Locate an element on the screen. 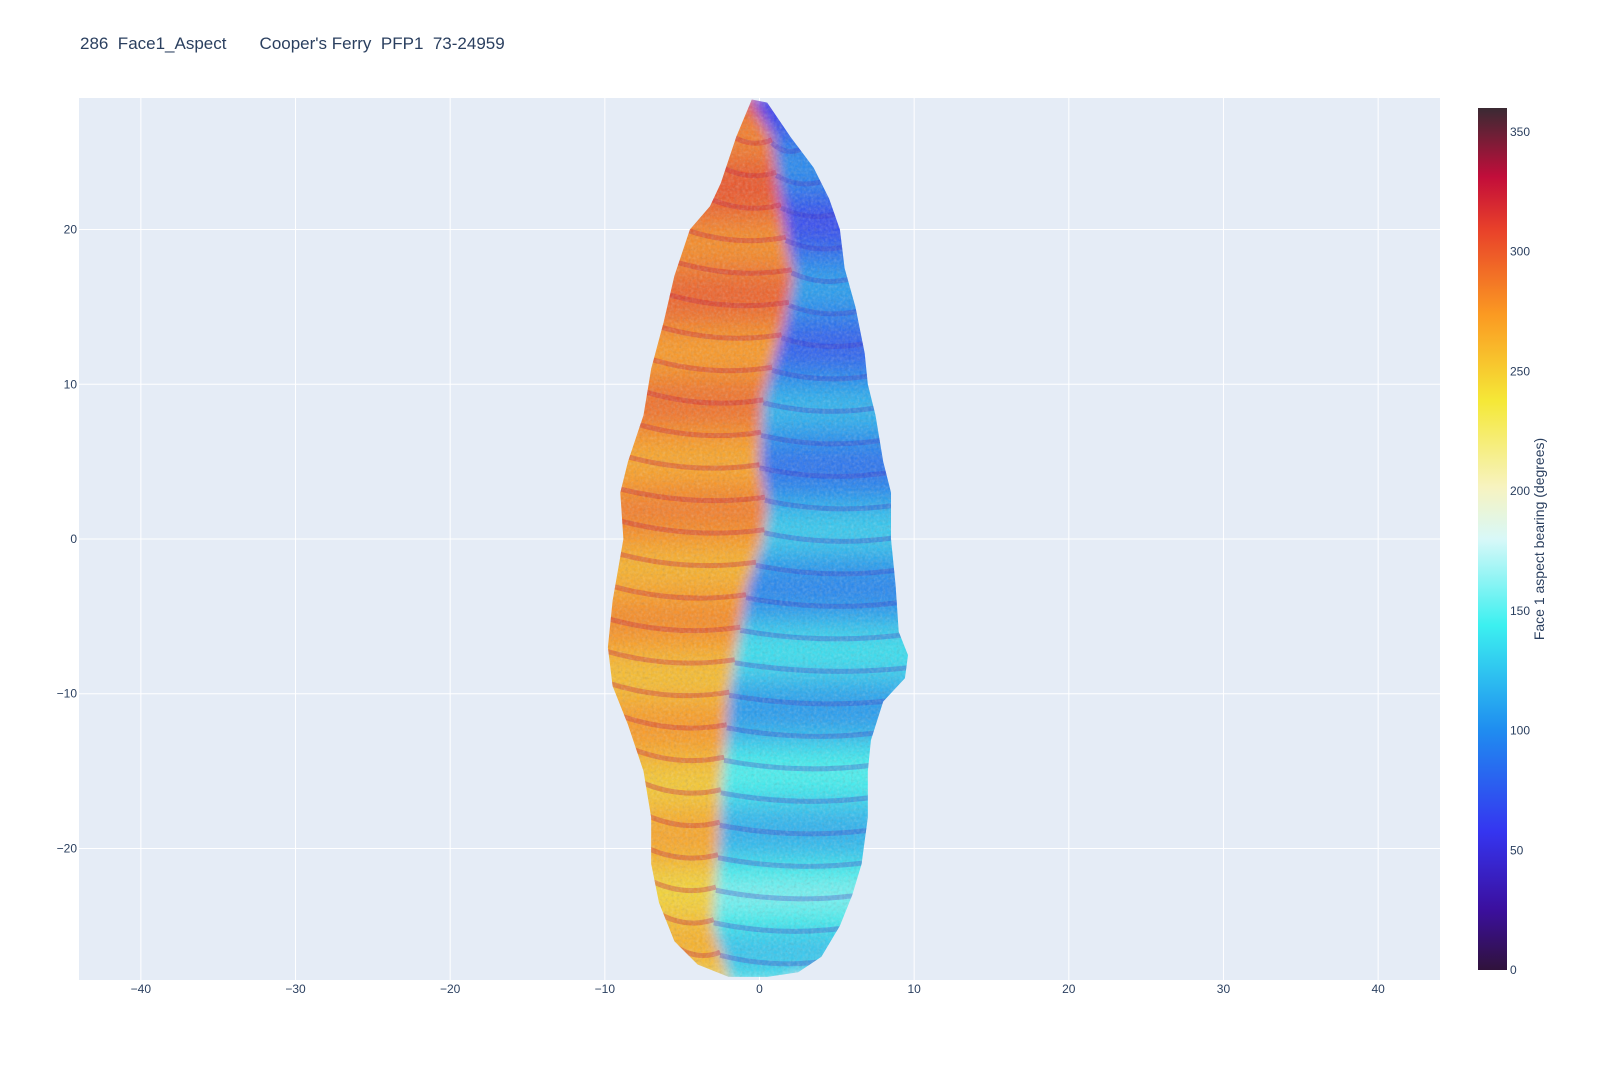  colorbar-tick-label: 200 is located at coordinates (1520, 491).